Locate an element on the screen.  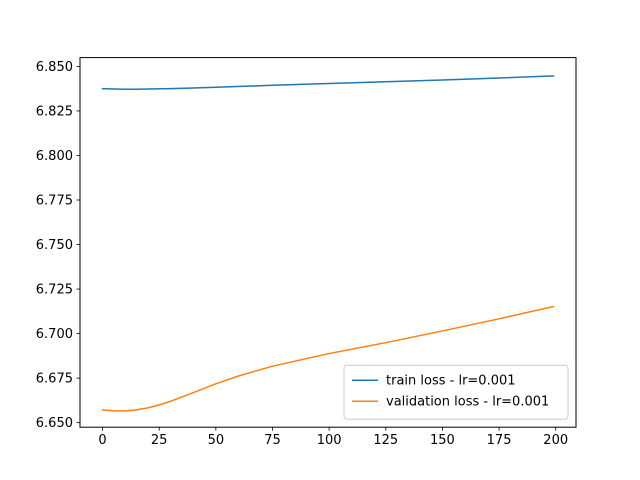
y-tick-label: 6.850 is located at coordinates (54, 67).